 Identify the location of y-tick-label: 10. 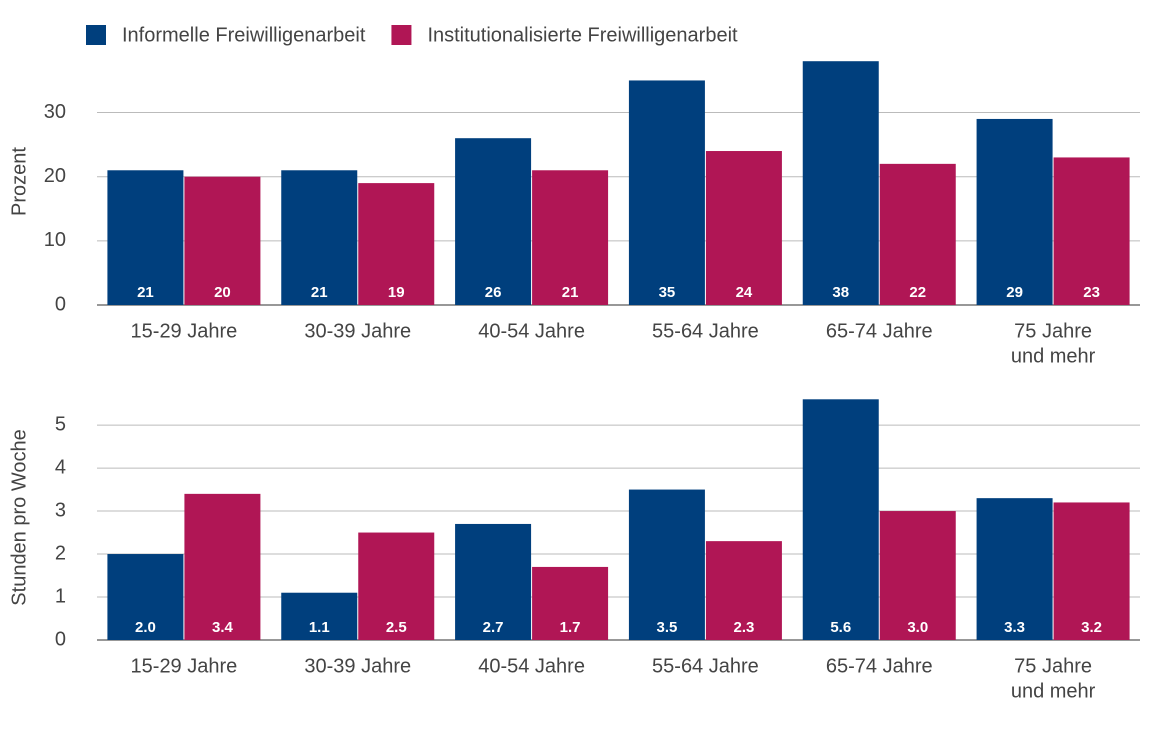
(55, 240).